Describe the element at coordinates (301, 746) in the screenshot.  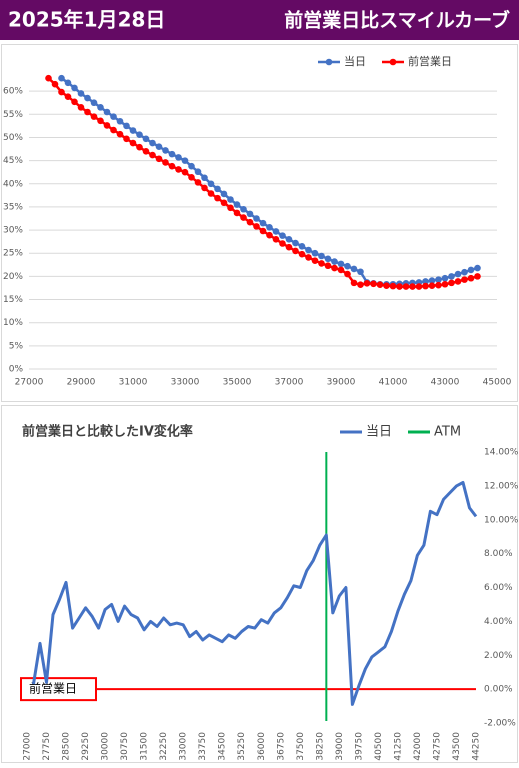
I see `x-tick-label: 37500` at that location.